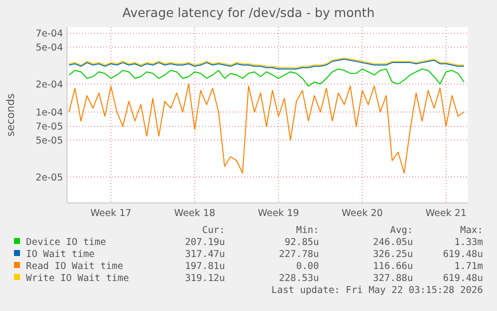 Image resolution: width=497 pixels, height=311 pixels. What do you see at coordinates (49, 127) in the screenshot?
I see `y-tick-label: 7e-05` at bounding box center [49, 127].